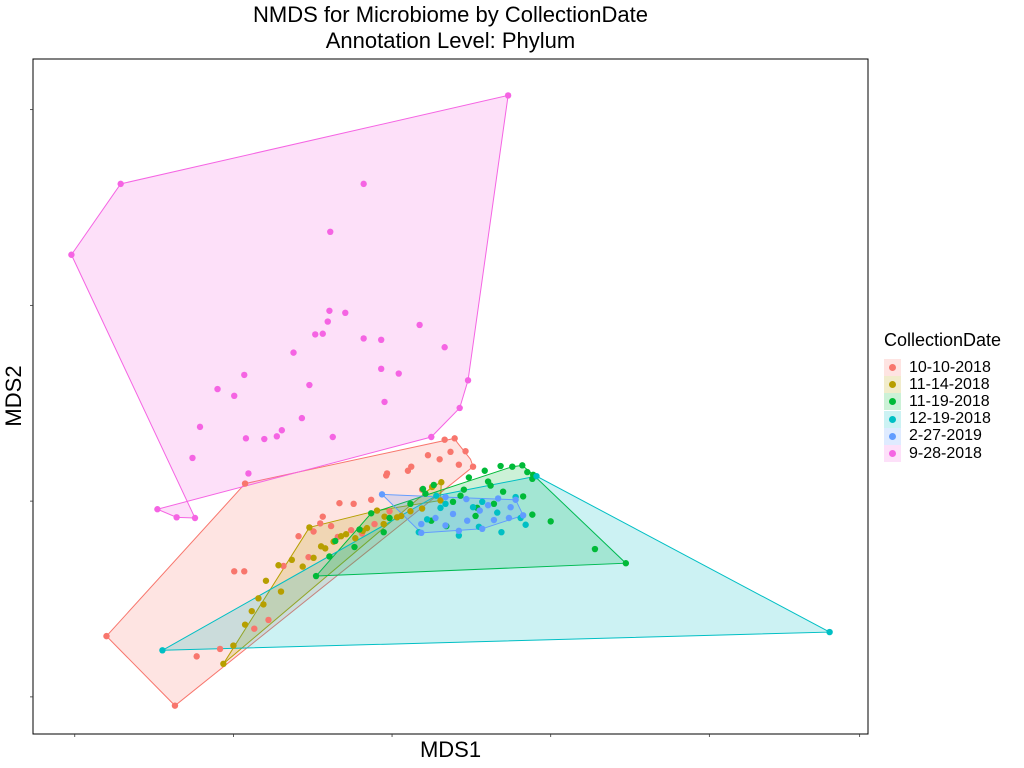 This screenshot has width=1024, height=768. What do you see at coordinates (13, 396) in the screenshot?
I see `y-axis-label: MDS2` at bounding box center [13, 396].